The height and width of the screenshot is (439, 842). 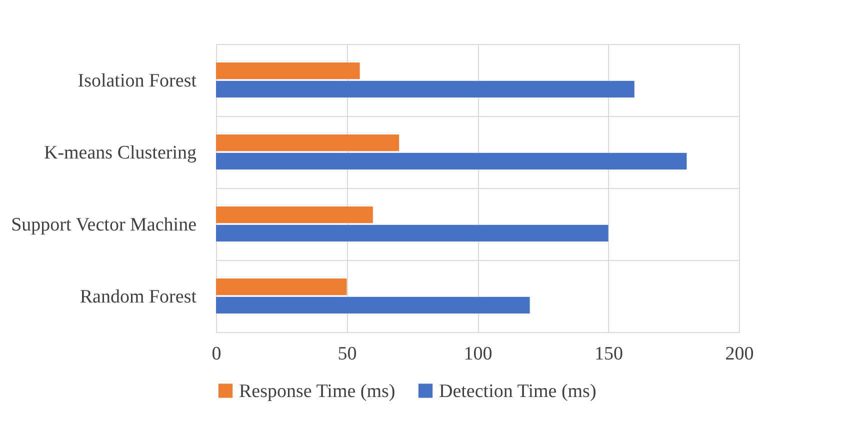 What do you see at coordinates (608, 354) in the screenshot?
I see `x-tick-label: 150` at bounding box center [608, 354].